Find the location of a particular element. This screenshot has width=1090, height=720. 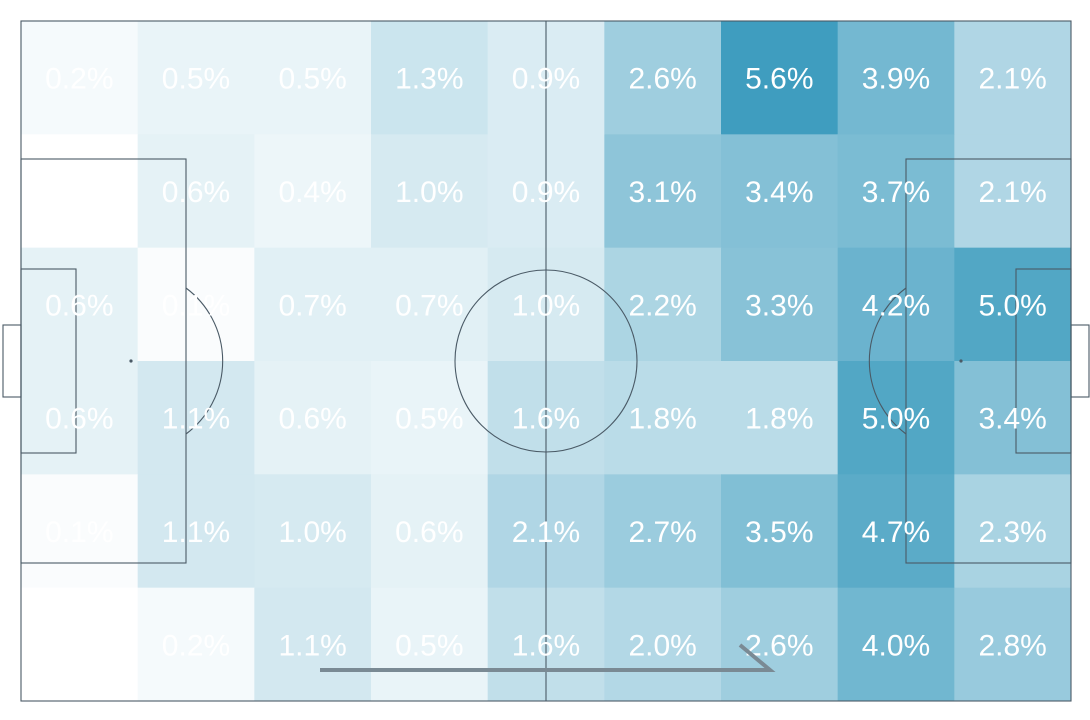

right-penalty-spot is located at coordinates (961, 361).